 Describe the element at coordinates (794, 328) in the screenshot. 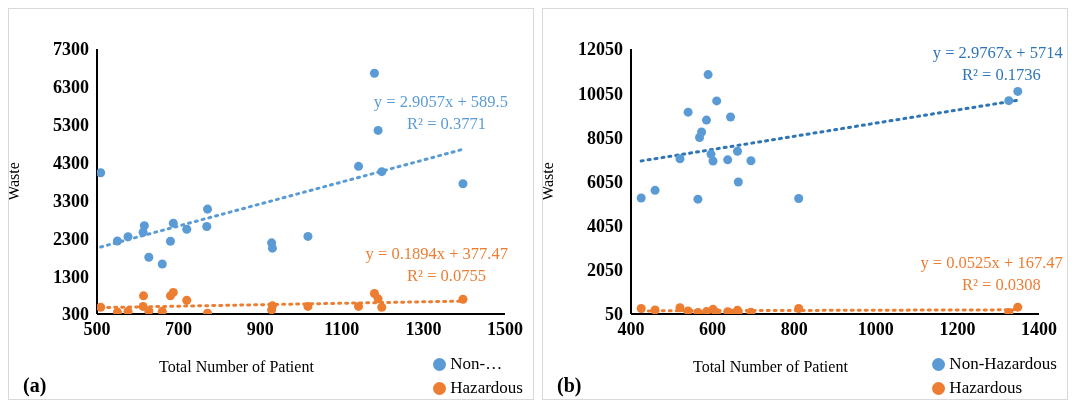

I see `x-tick-label: 800` at that location.